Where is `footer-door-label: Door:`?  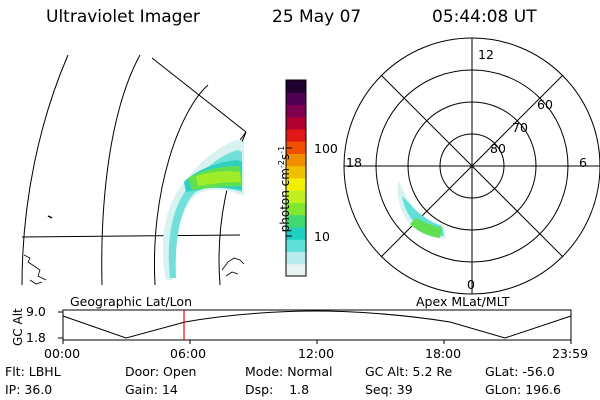 footer-door-label: Door: is located at coordinates (142, 371).